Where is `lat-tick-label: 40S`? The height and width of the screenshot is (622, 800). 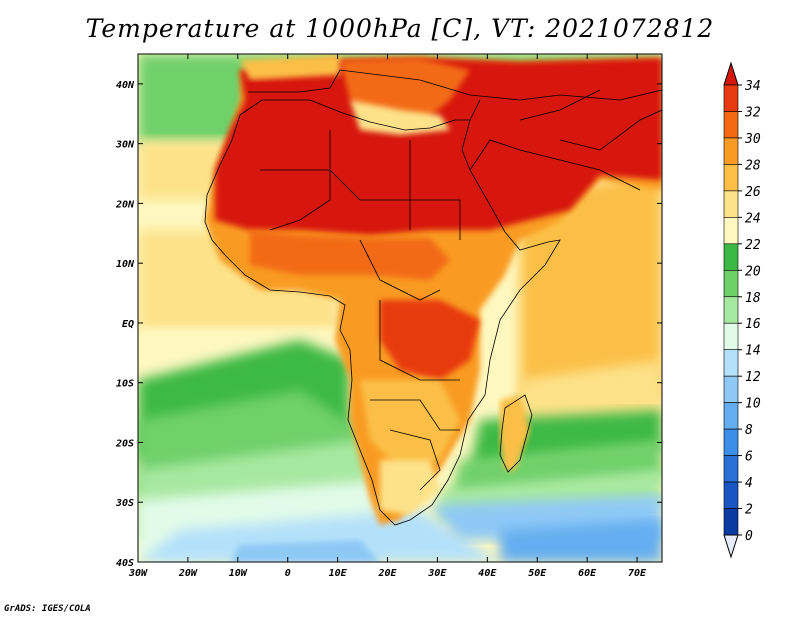
lat-tick-label: 40S is located at coordinates (125, 563).